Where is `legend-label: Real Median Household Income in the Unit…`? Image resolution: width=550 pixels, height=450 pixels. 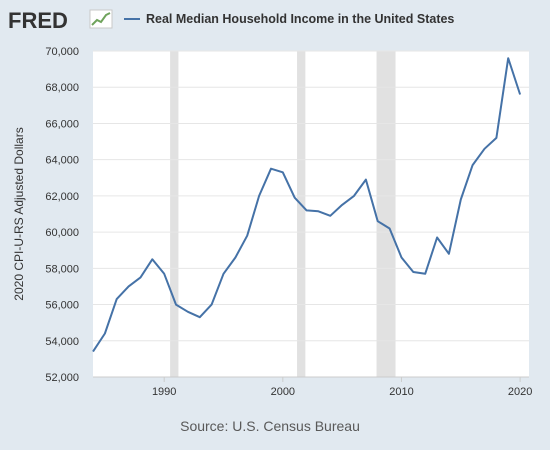 legend-label: Real Median Household Income in the Unit… is located at coordinates (300, 19).